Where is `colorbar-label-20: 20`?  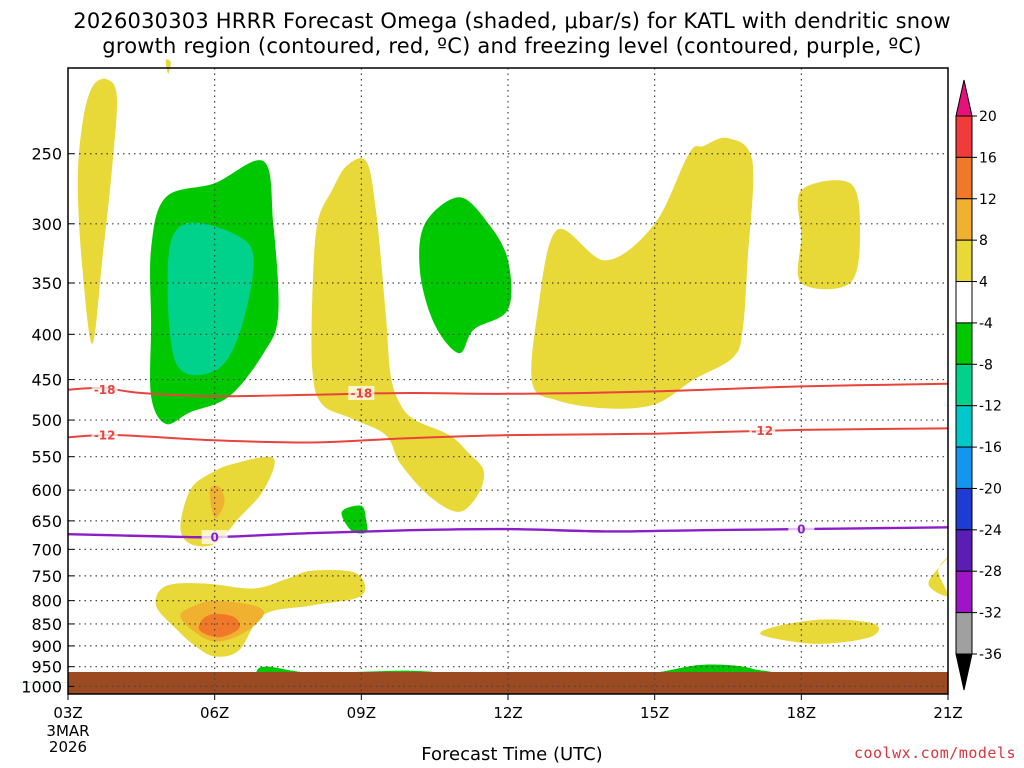
colorbar-label-20: 20 is located at coordinates (988, 117).